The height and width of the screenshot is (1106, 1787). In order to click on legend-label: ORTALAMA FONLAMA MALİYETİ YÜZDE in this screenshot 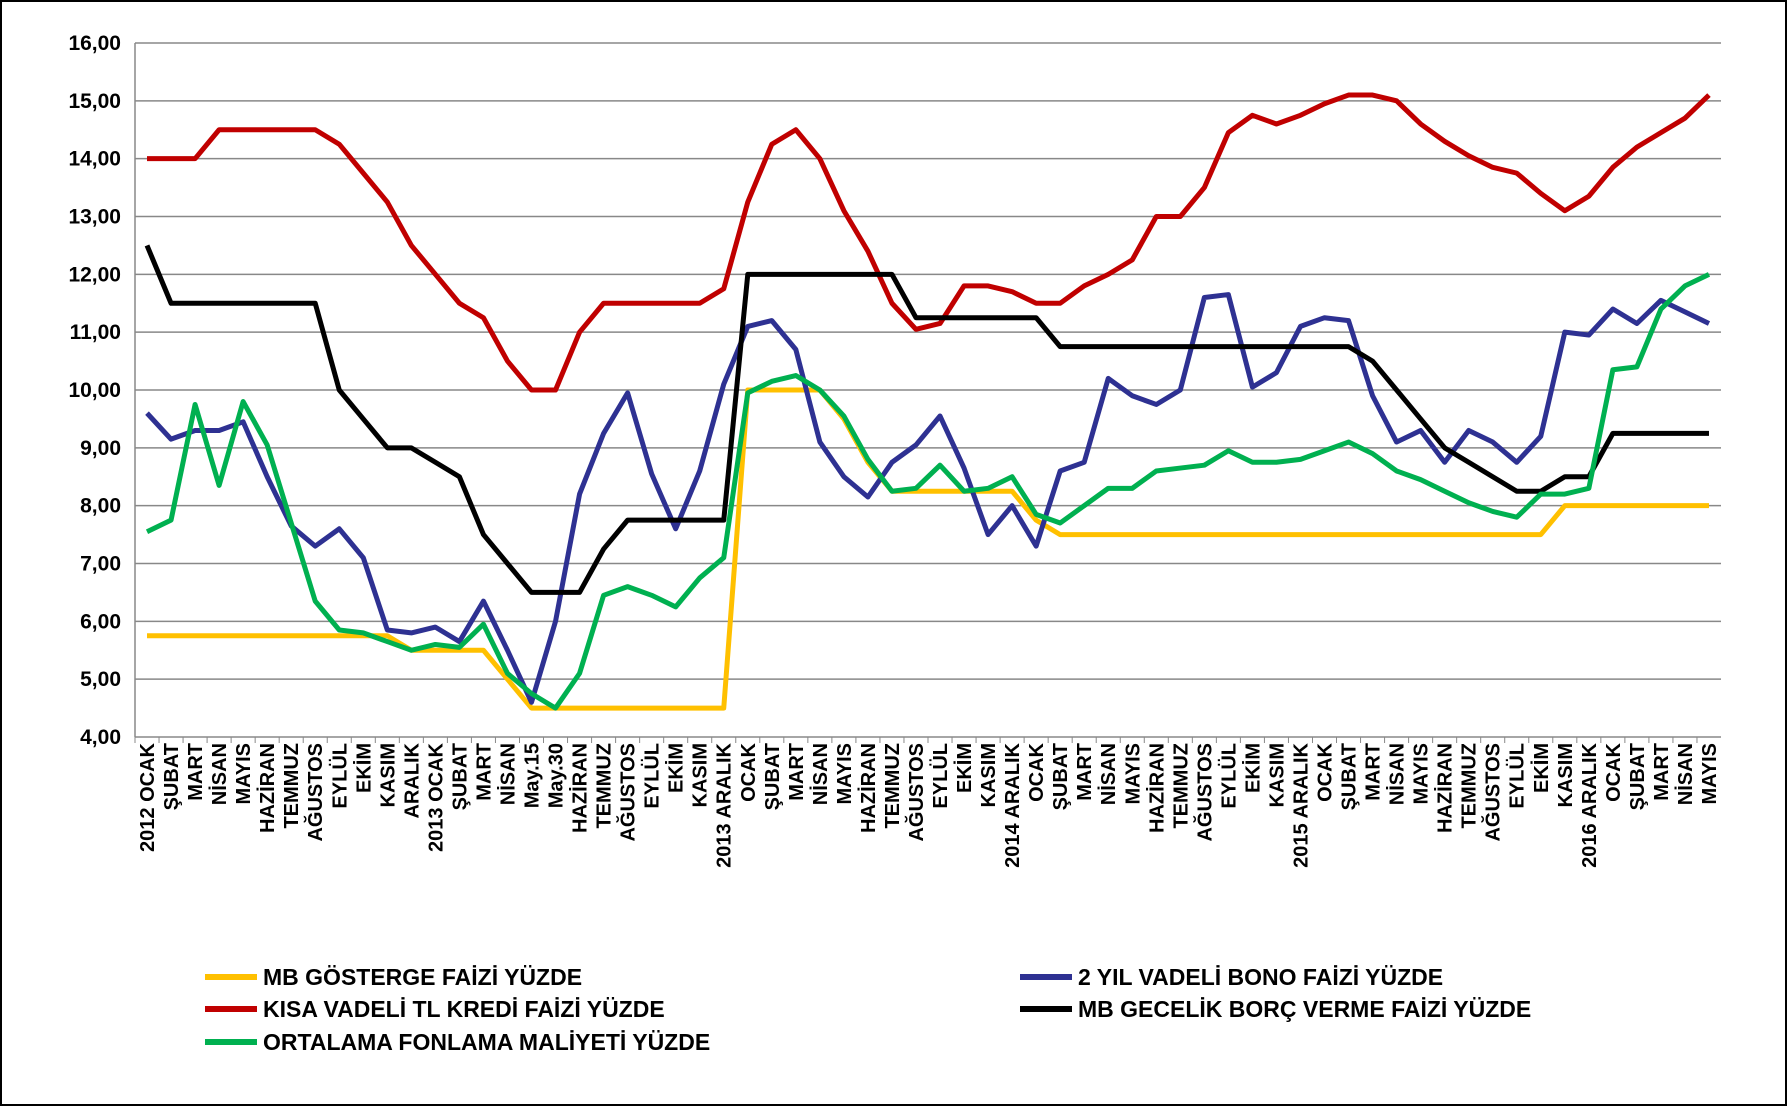, I will do `click(486, 1042)`.